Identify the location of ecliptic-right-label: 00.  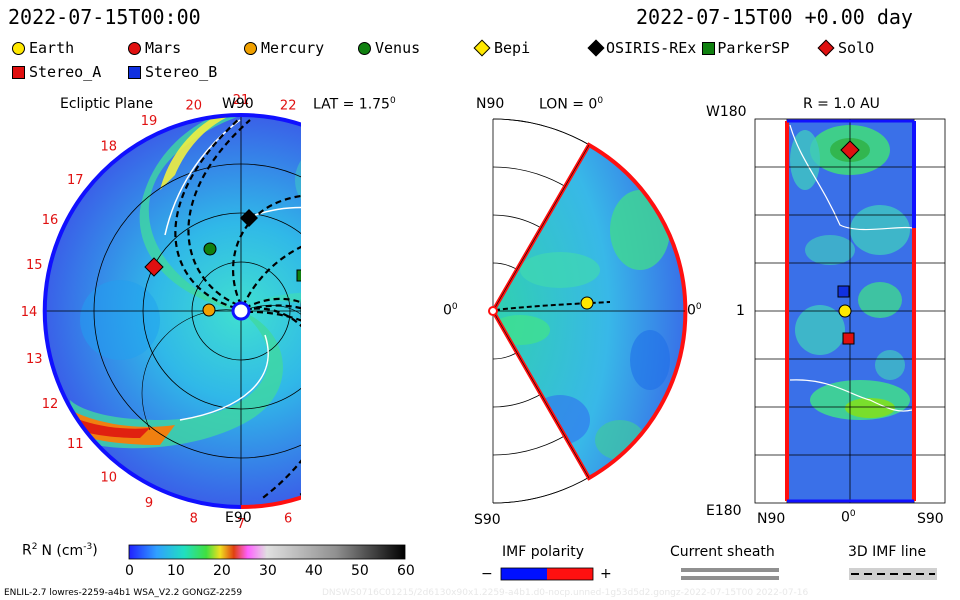
(450, 310).